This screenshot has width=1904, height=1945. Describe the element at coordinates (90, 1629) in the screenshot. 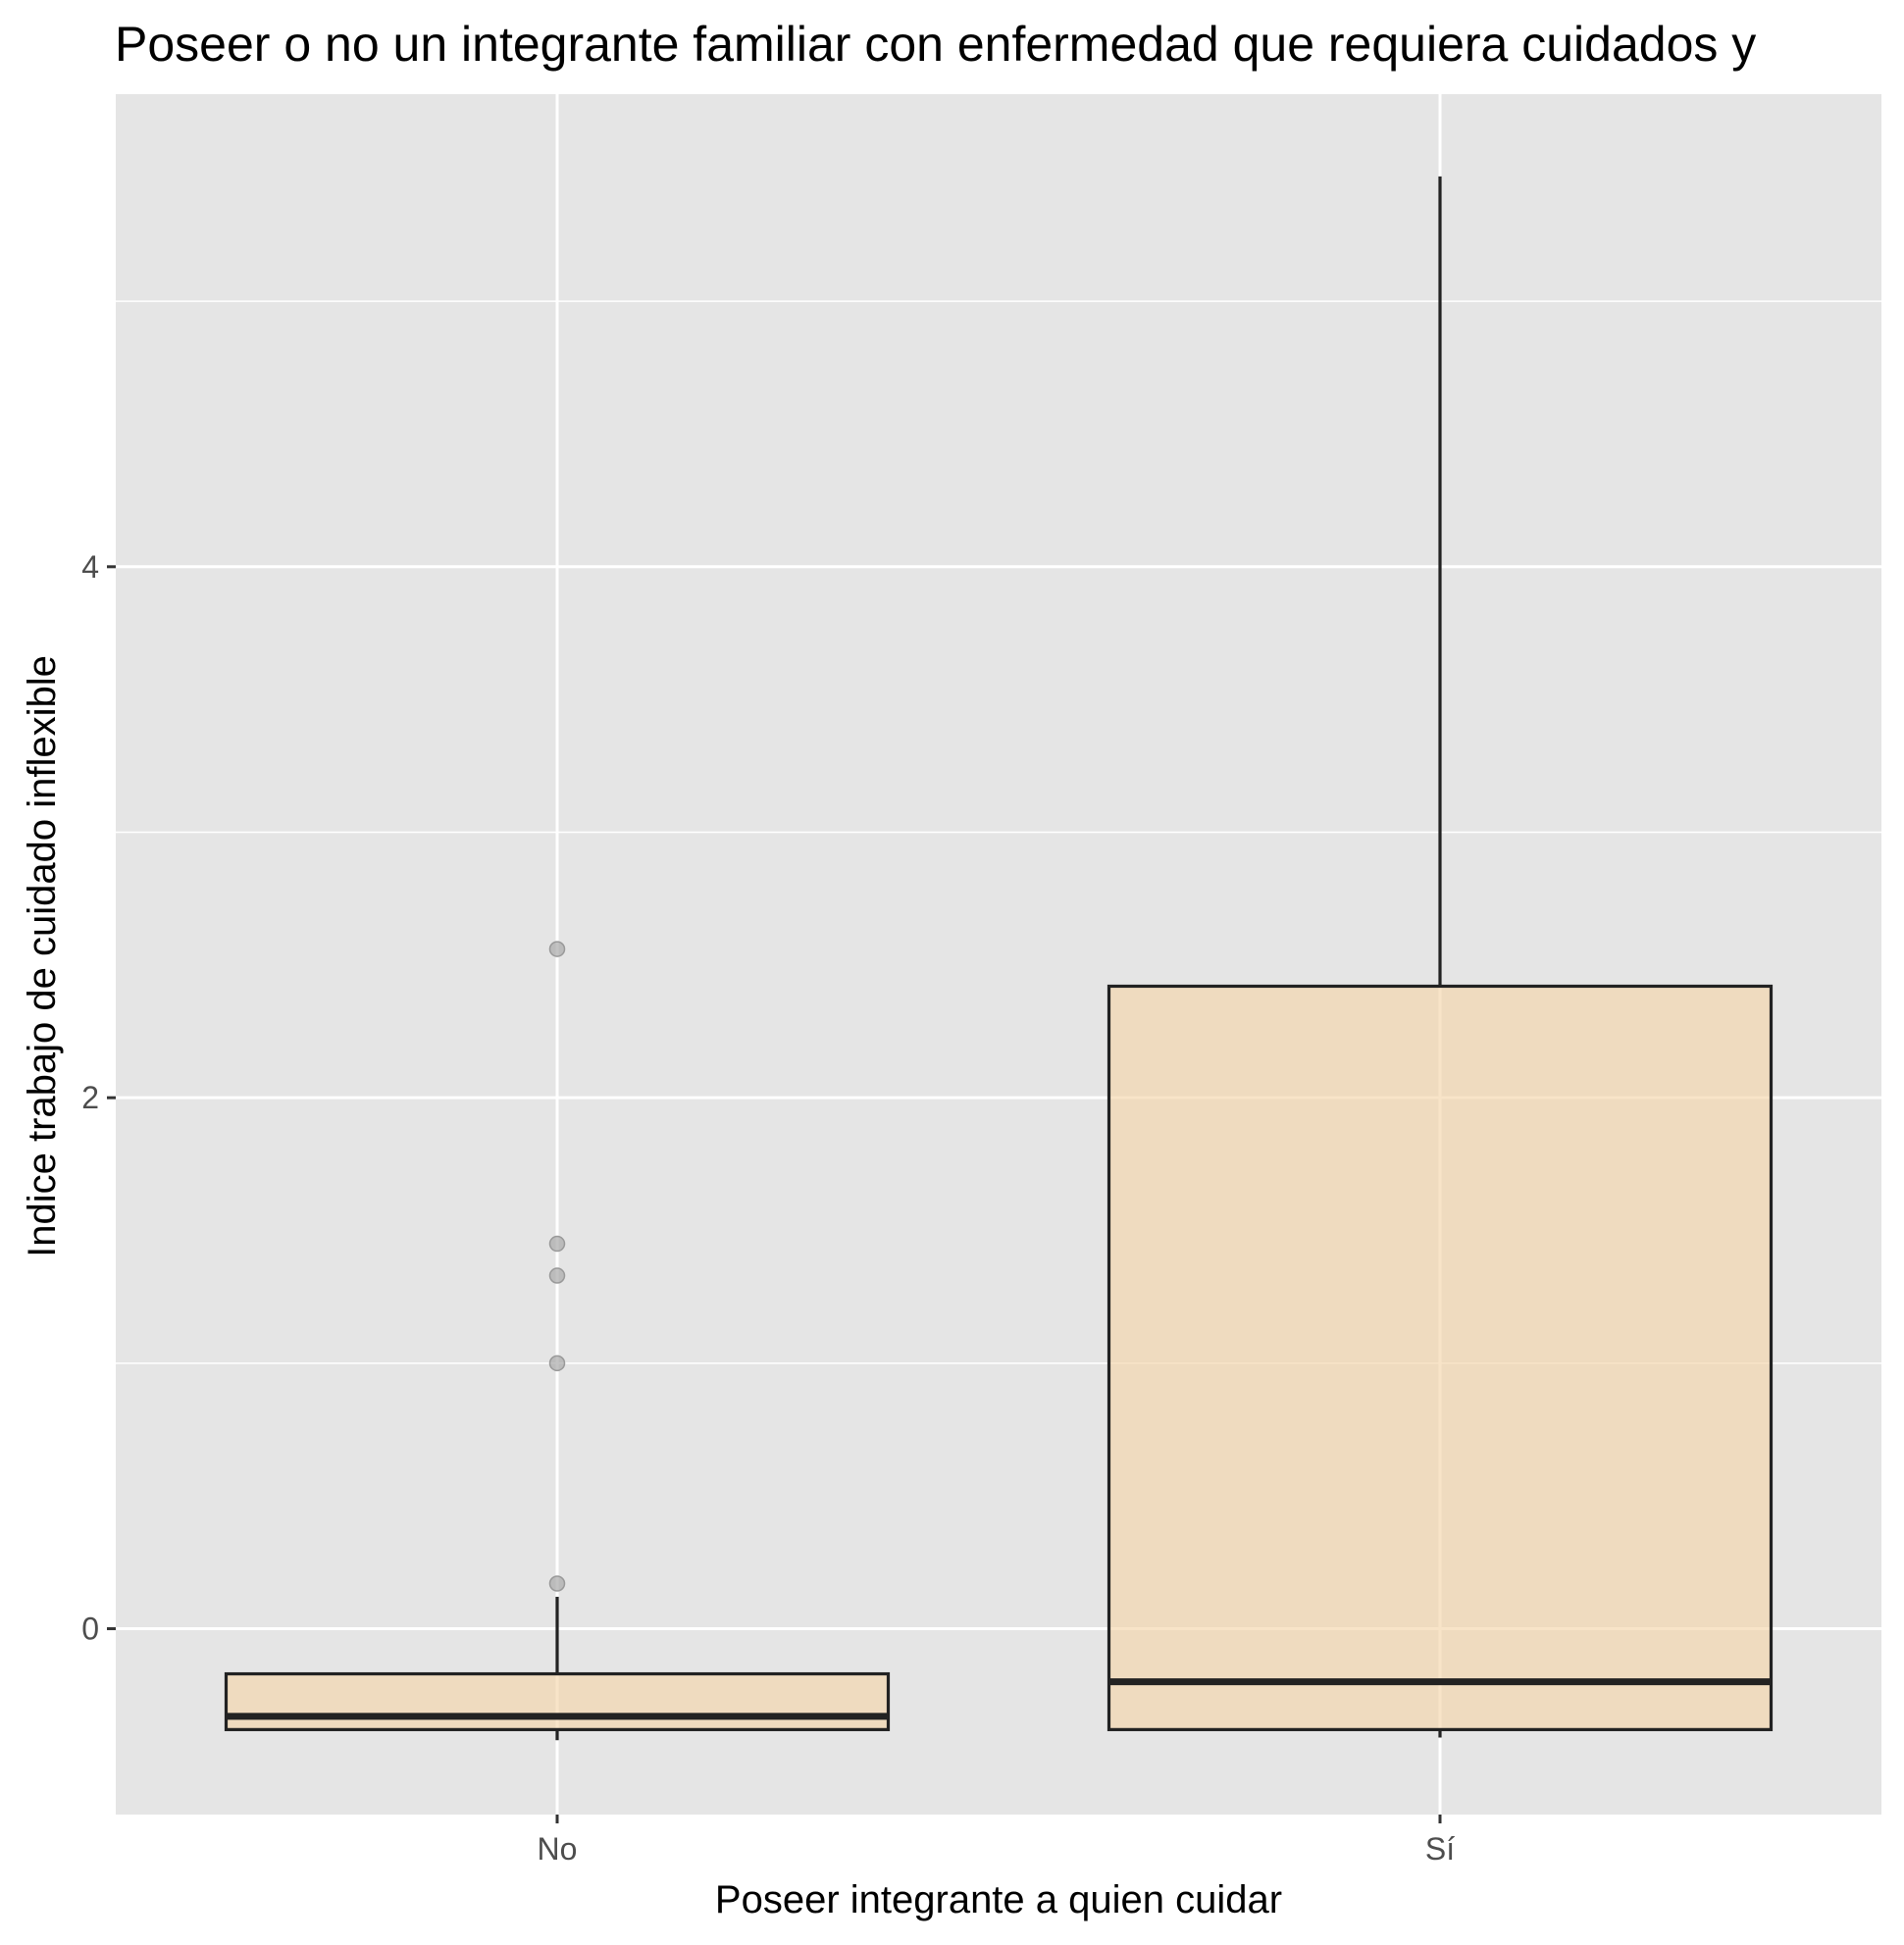

I see `y-tick-label: 0` at that location.